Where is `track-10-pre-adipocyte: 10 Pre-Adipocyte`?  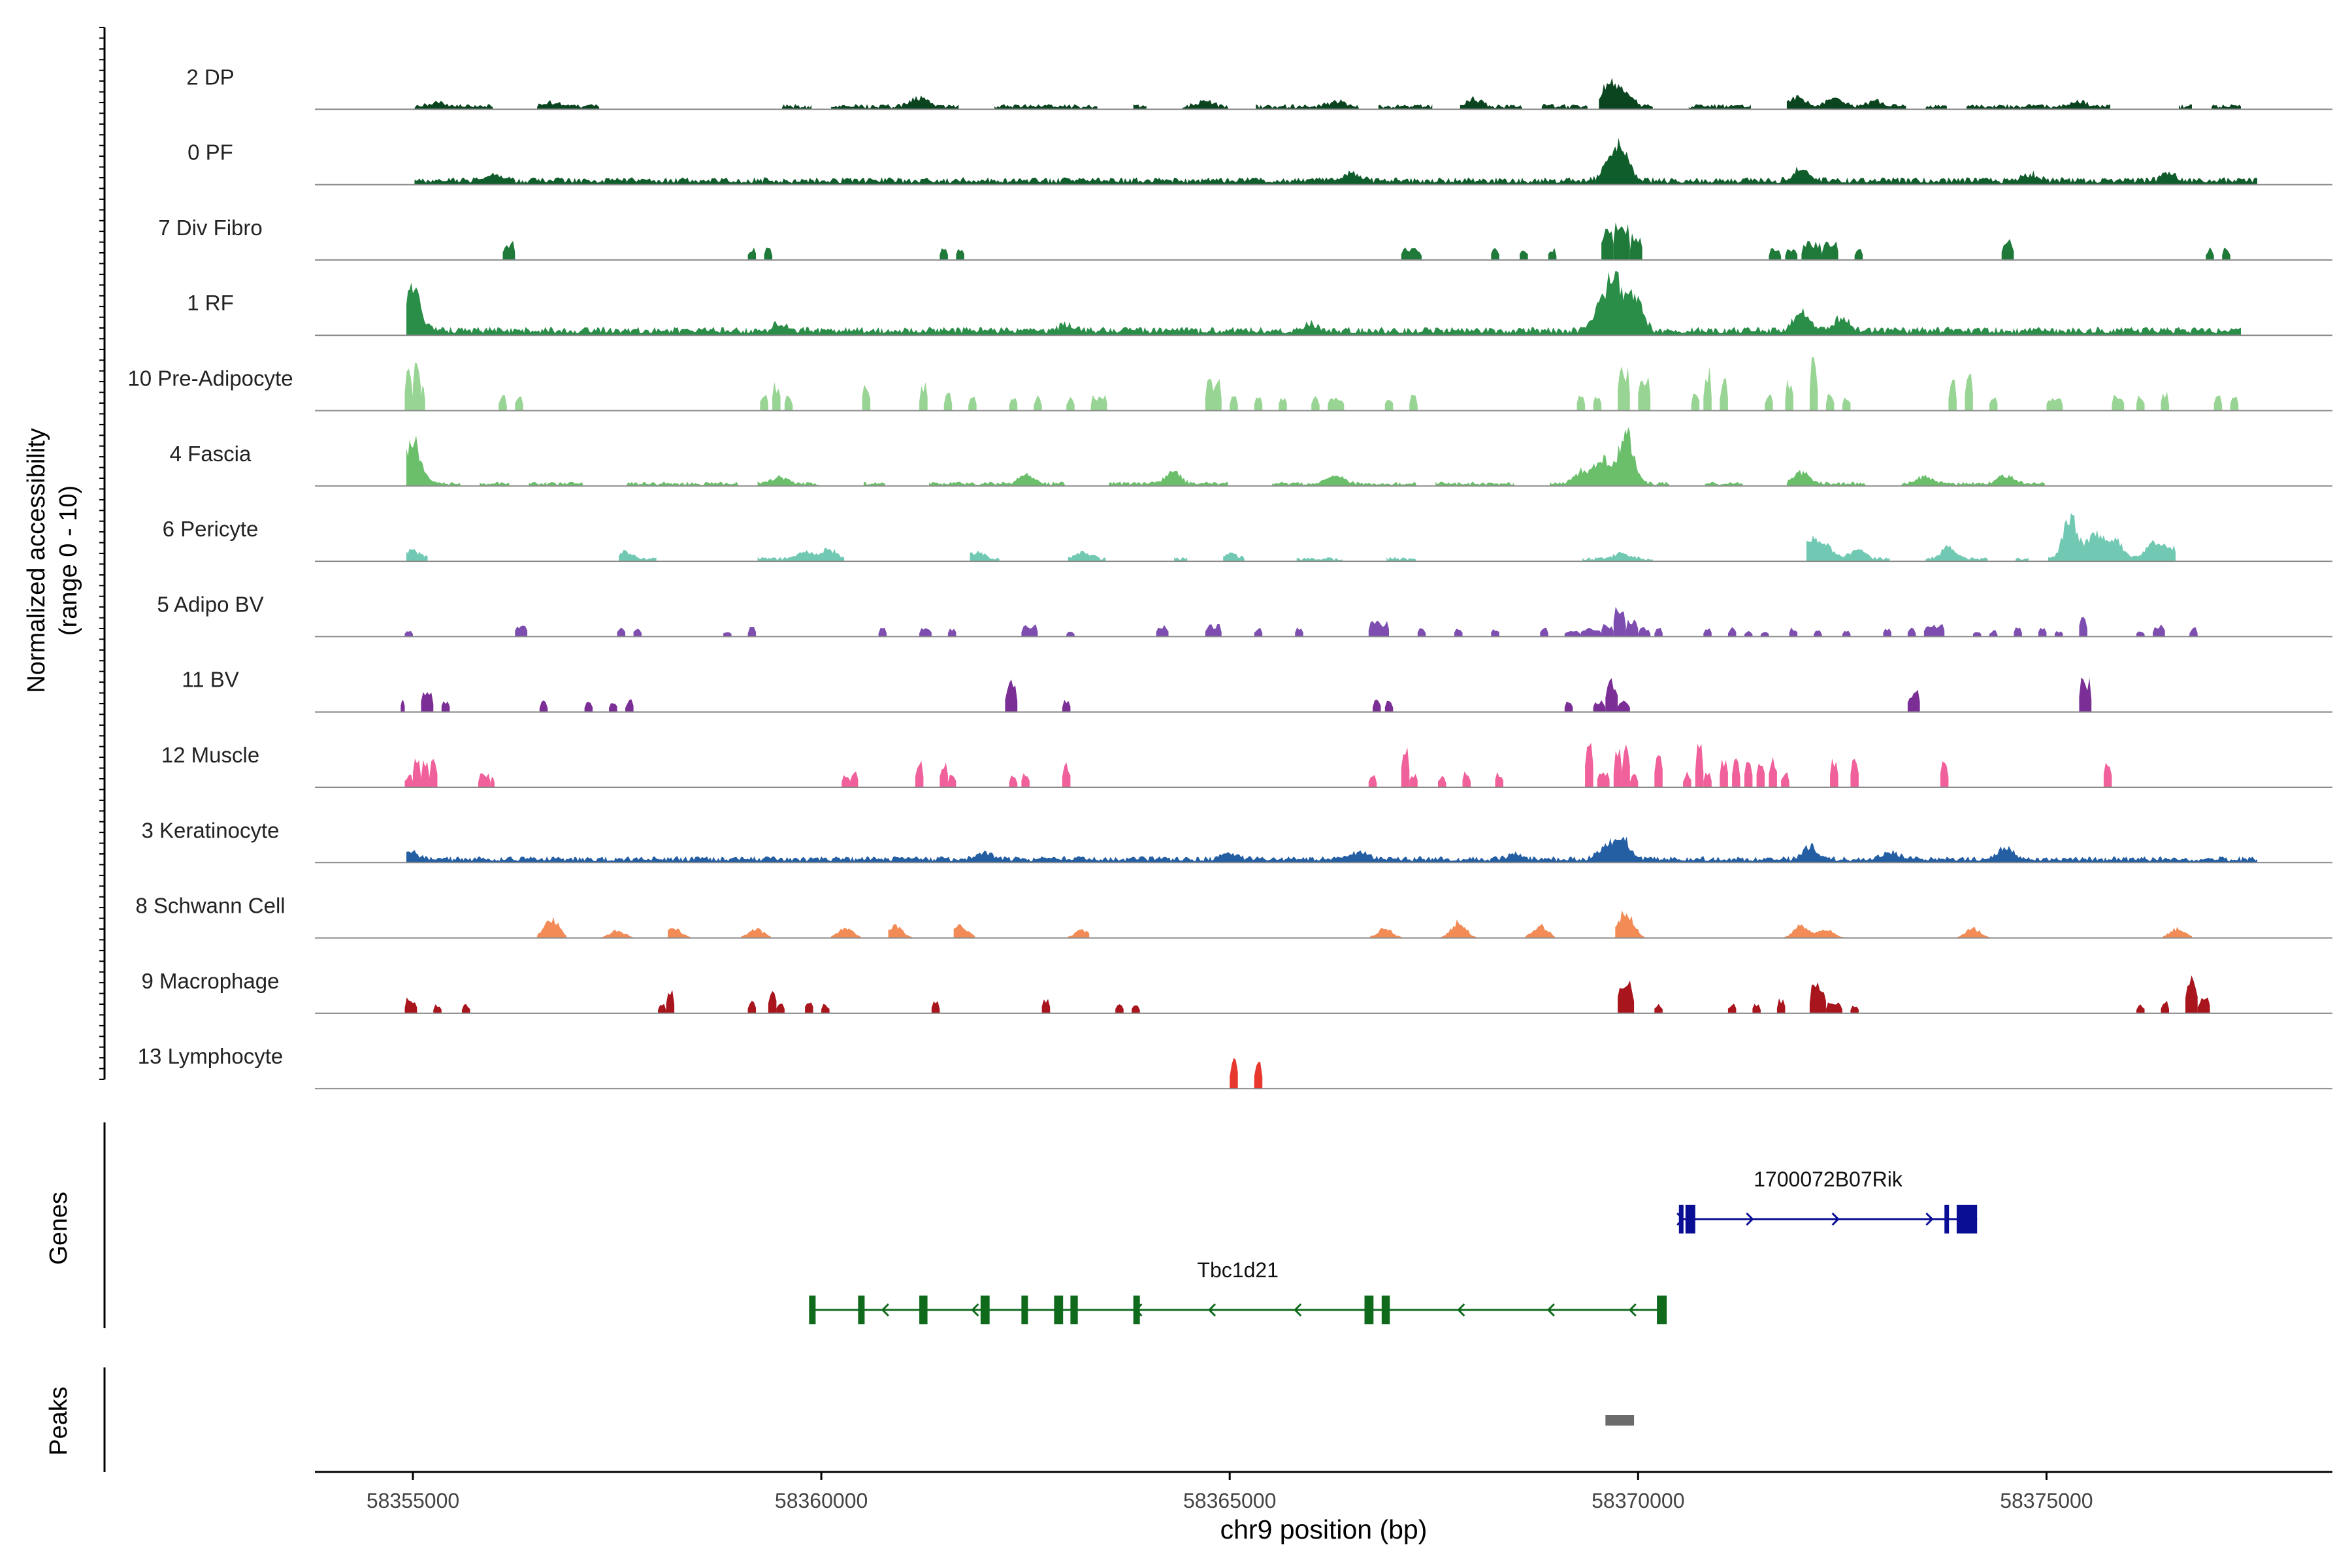
track-10-pre-adipocyte: 10 Pre-Adipocyte is located at coordinates (1229, 384).